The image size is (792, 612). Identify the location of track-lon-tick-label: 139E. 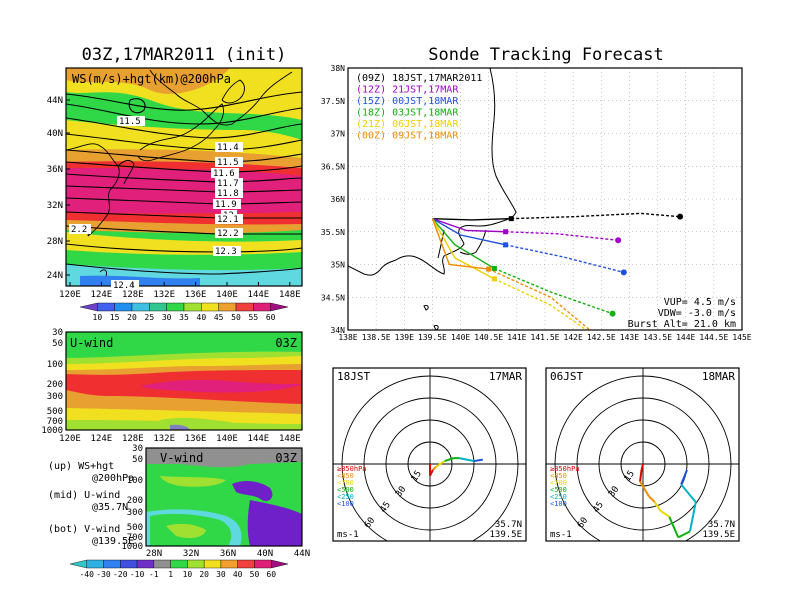
(404, 337).